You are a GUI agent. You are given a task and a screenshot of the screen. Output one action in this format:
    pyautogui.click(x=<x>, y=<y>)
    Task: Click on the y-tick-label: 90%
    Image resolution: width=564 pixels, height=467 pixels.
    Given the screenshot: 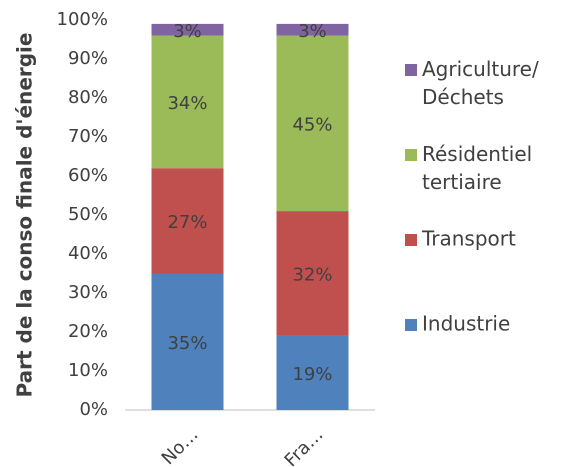 What is the action you would take?
    pyautogui.click(x=88, y=58)
    